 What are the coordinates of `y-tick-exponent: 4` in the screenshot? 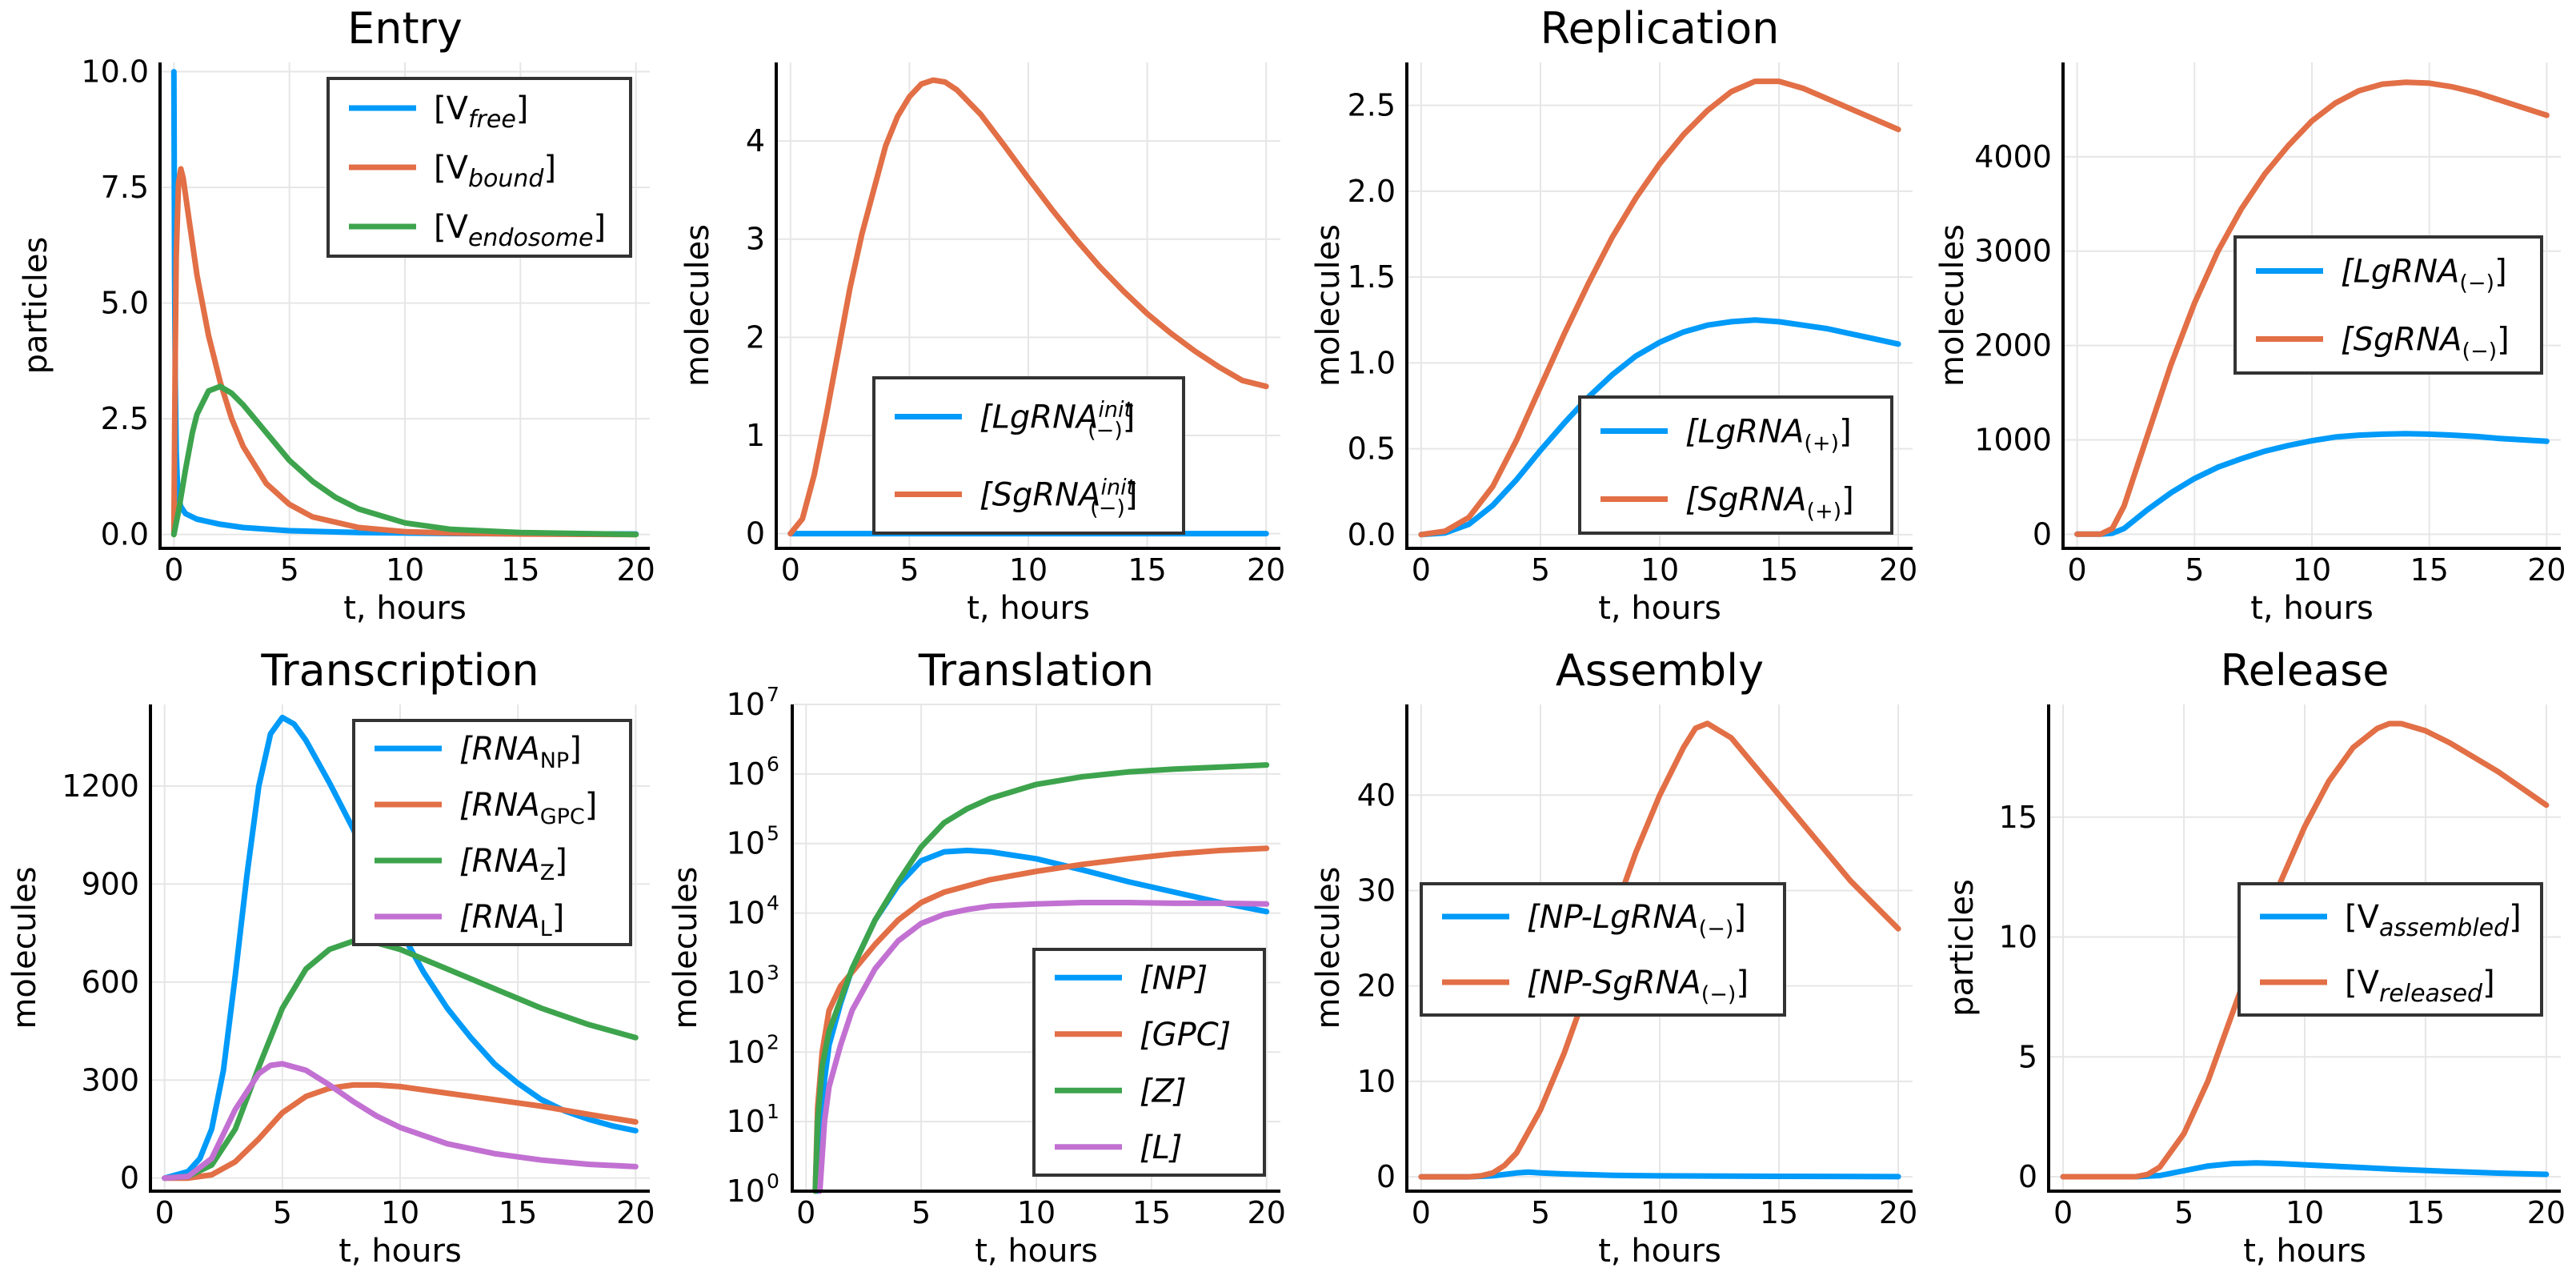 It's located at (773, 904).